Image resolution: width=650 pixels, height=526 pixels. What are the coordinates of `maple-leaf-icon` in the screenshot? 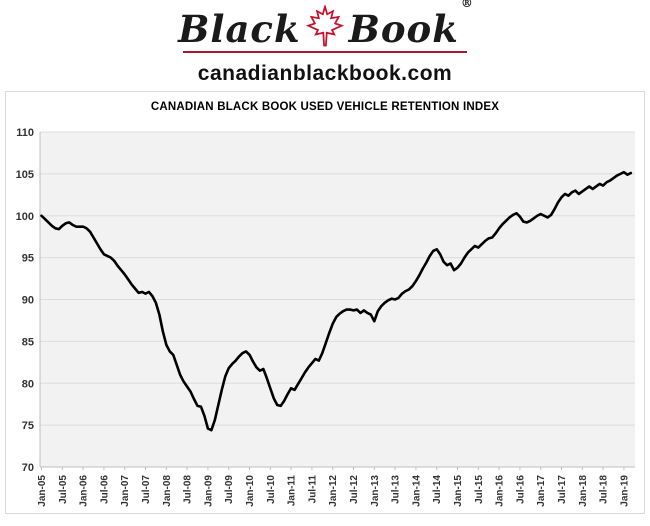 It's located at (324, 26).